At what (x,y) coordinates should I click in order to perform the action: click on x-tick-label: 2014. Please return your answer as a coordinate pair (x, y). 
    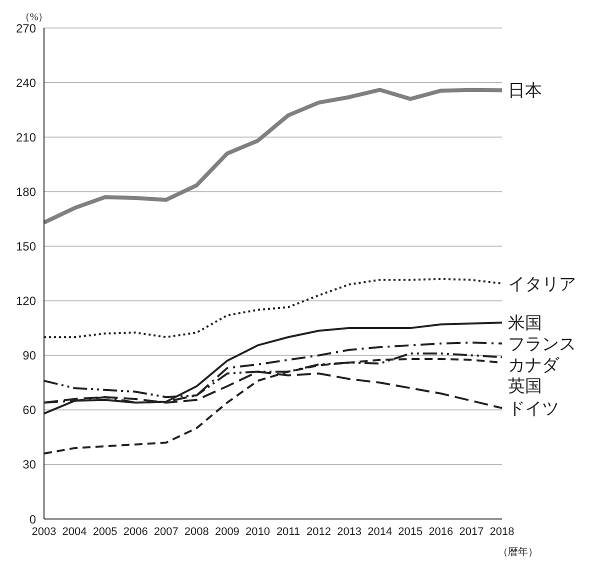
    Looking at the image, I should click on (380, 532).